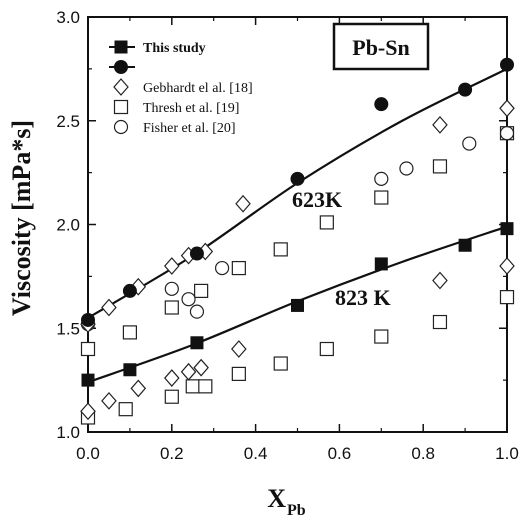 The width and height of the screenshot is (519, 526). Describe the element at coordinates (363, 297) in the screenshot. I see `annotation-823k: 823 K` at that location.